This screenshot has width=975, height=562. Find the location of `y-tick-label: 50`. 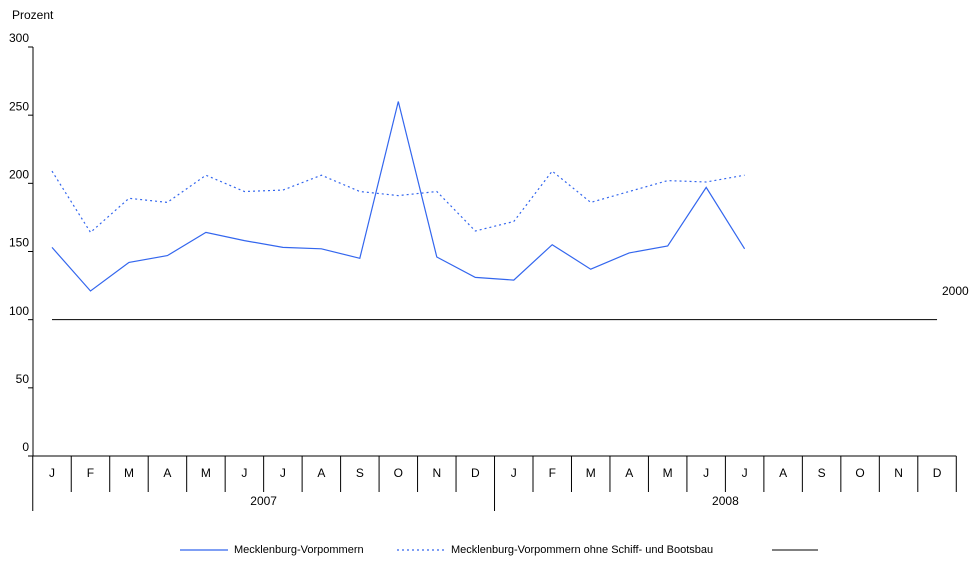

y-tick-label: 50 is located at coordinates (23, 379).